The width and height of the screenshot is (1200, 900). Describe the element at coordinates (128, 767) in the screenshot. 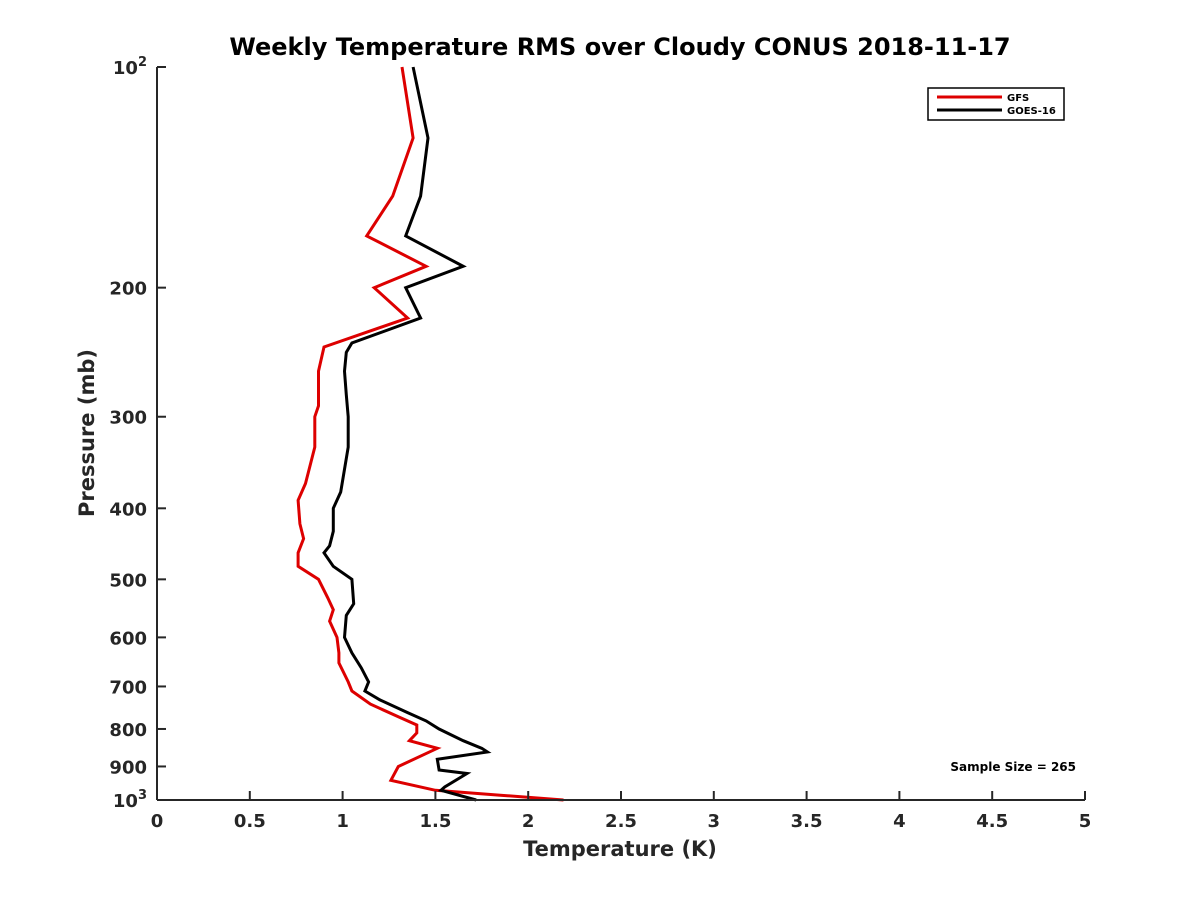

I see `y-tick-label: 900` at that location.